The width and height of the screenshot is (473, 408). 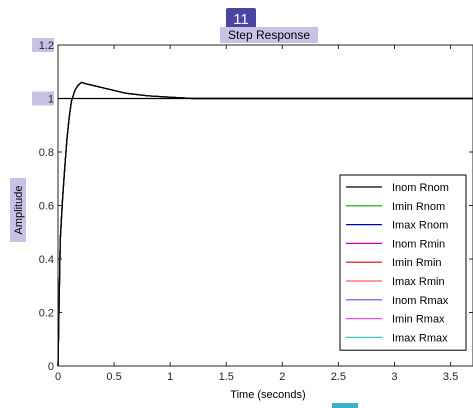 What do you see at coordinates (51, 100) in the screenshot?
I see `y-tick-label: 1` at bounding box center [51, 100].